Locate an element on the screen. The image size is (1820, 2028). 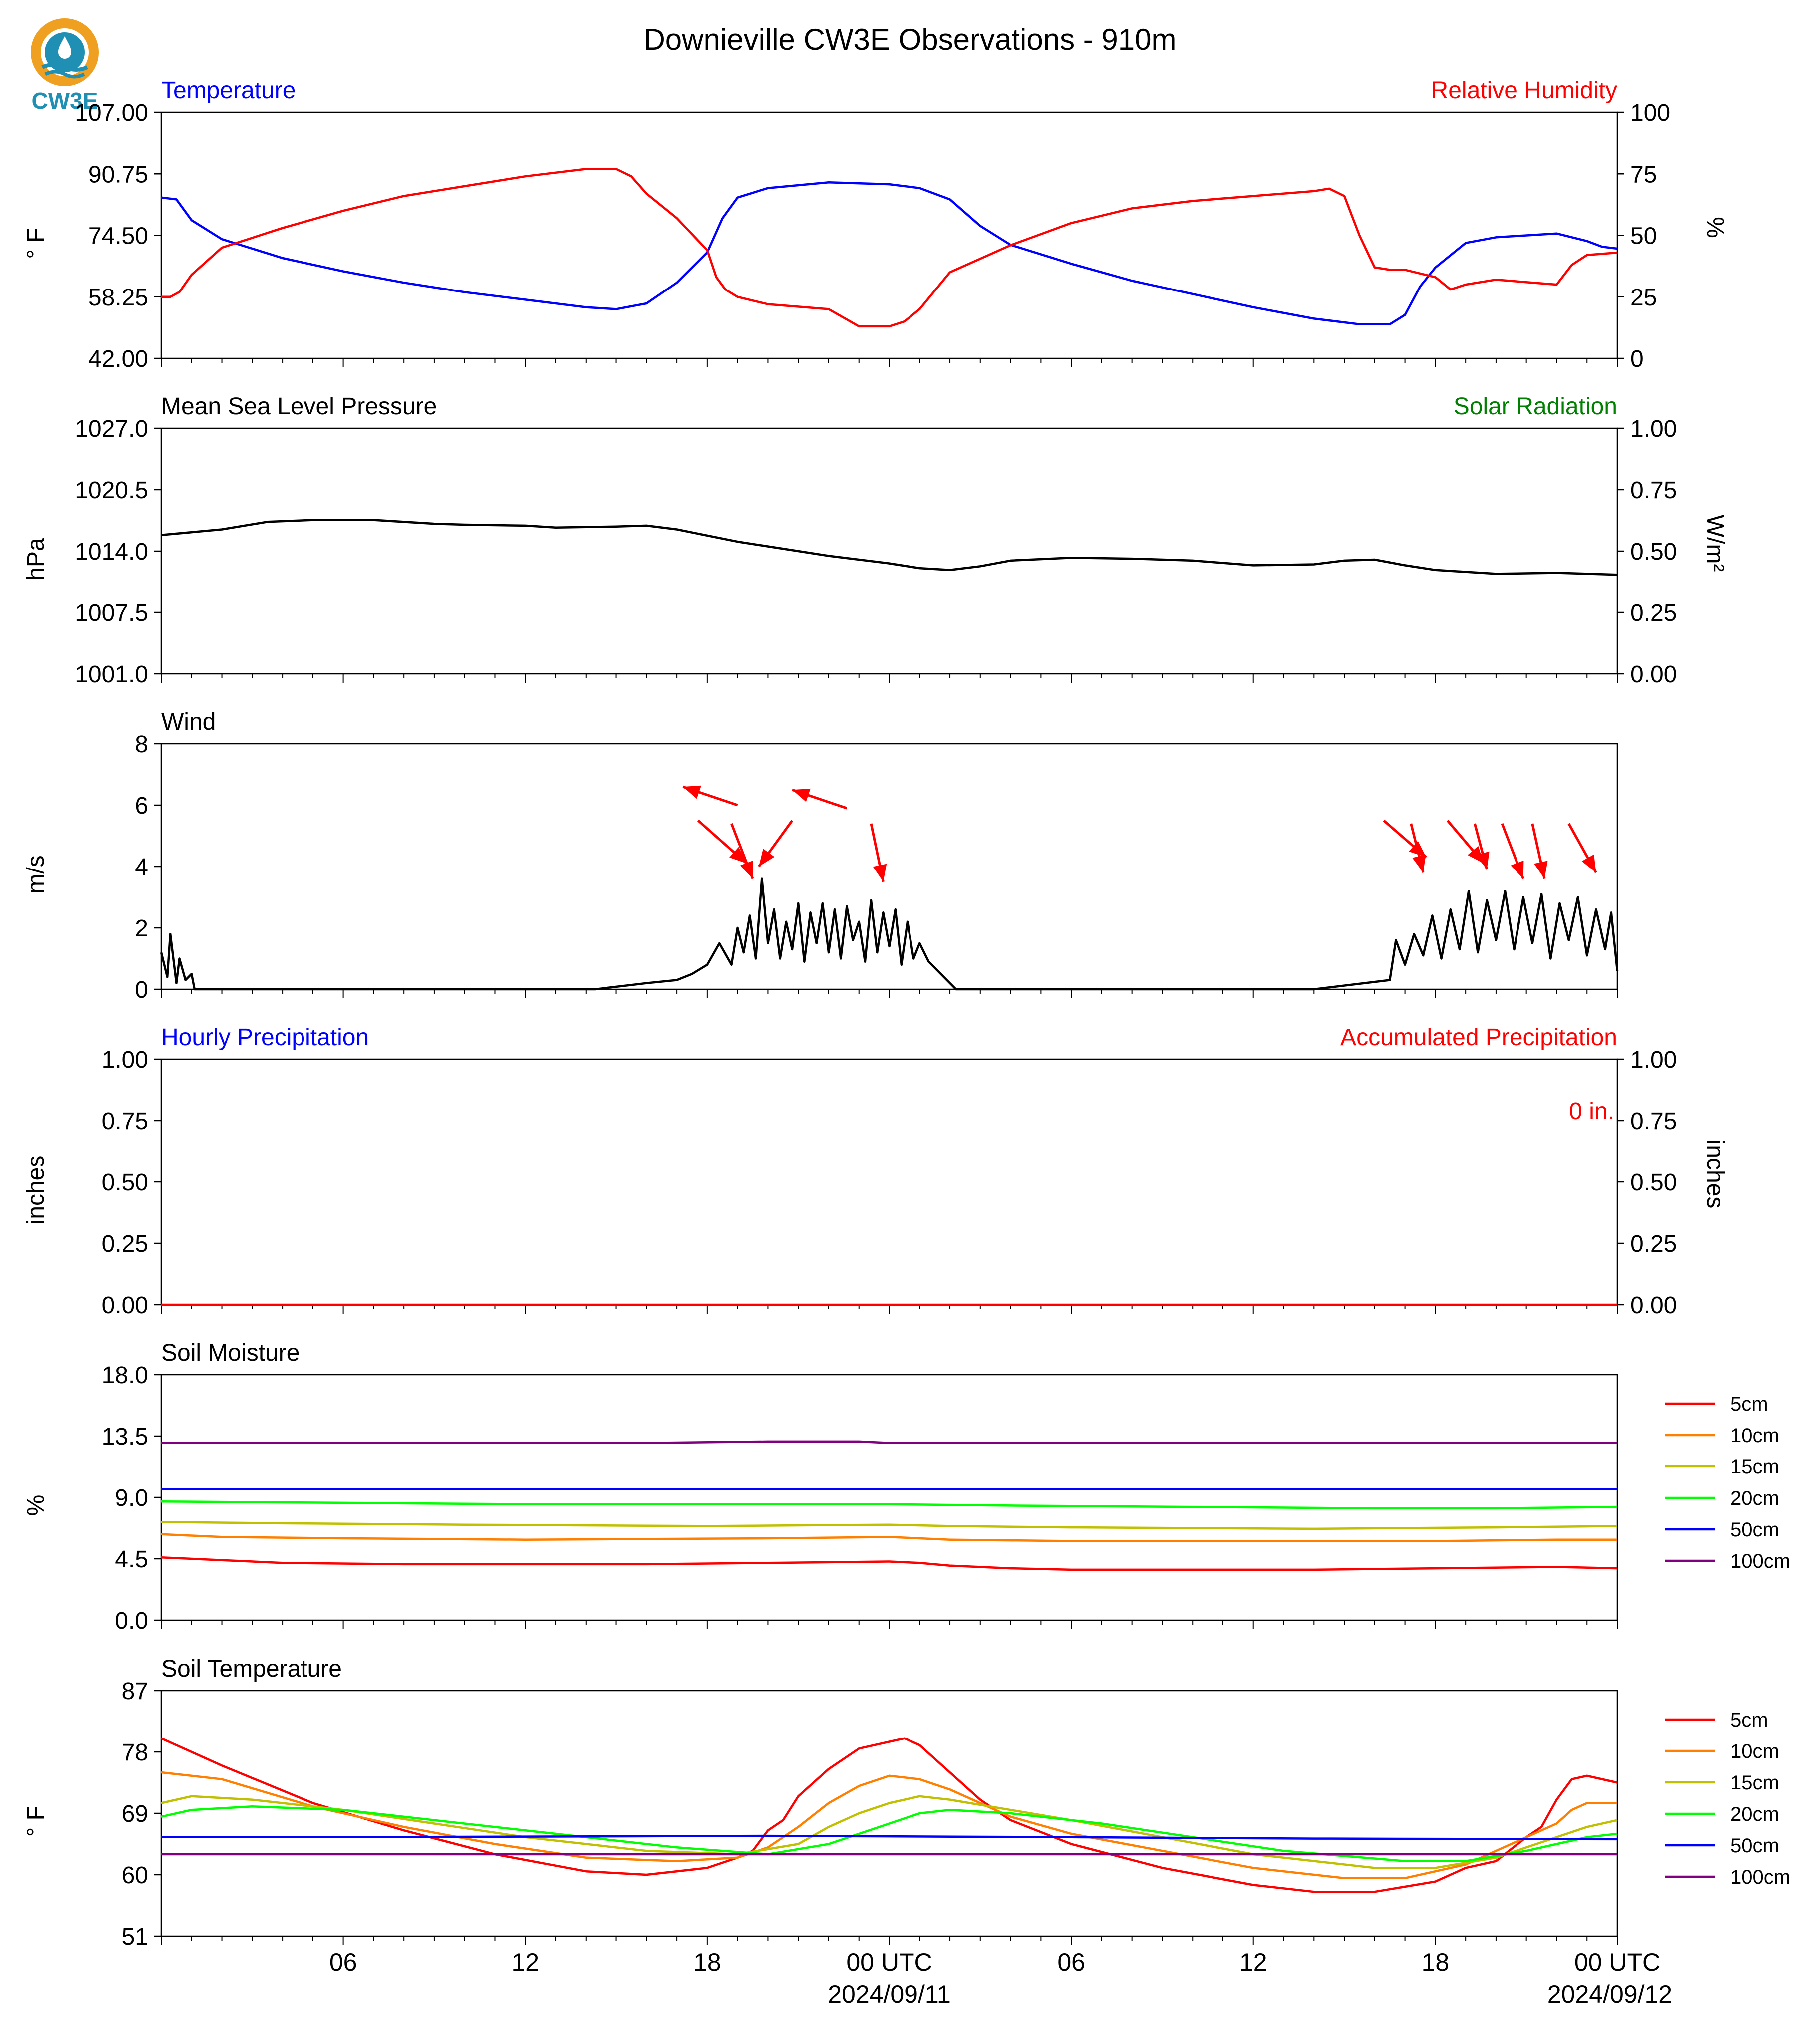
cw3e-logo: CW3E is located at coordinates (64, 65).